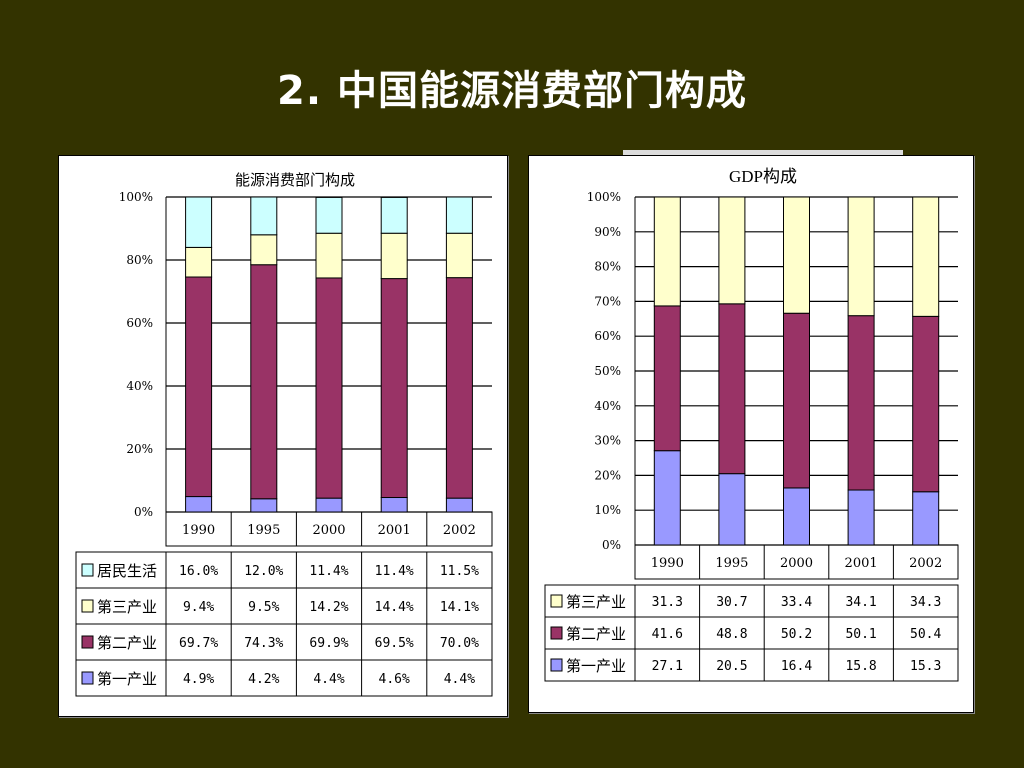 Image resolution: width=1024 pixels, height=768 pixels. Describe the element at coordinates (763, 153) in the screenshot. I see `title-strip` at that location.